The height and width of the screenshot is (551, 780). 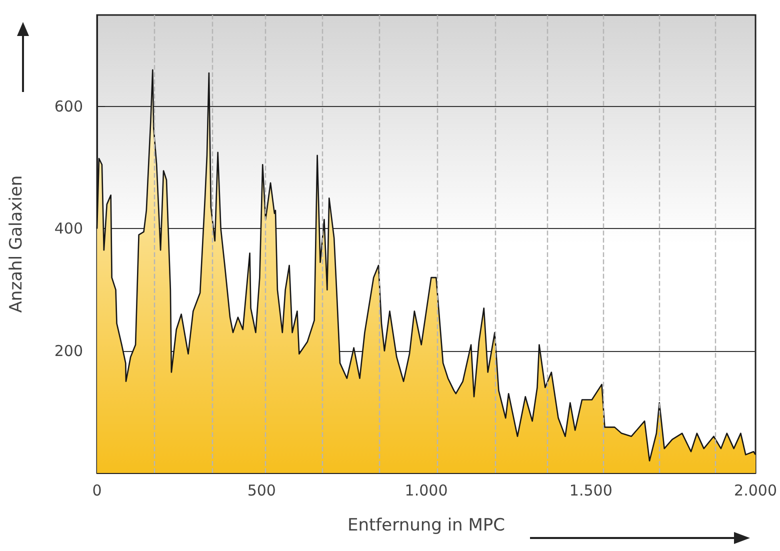 I want to click on y-axis-title: Anzahl Galaxien, so click(x=16, y=244).